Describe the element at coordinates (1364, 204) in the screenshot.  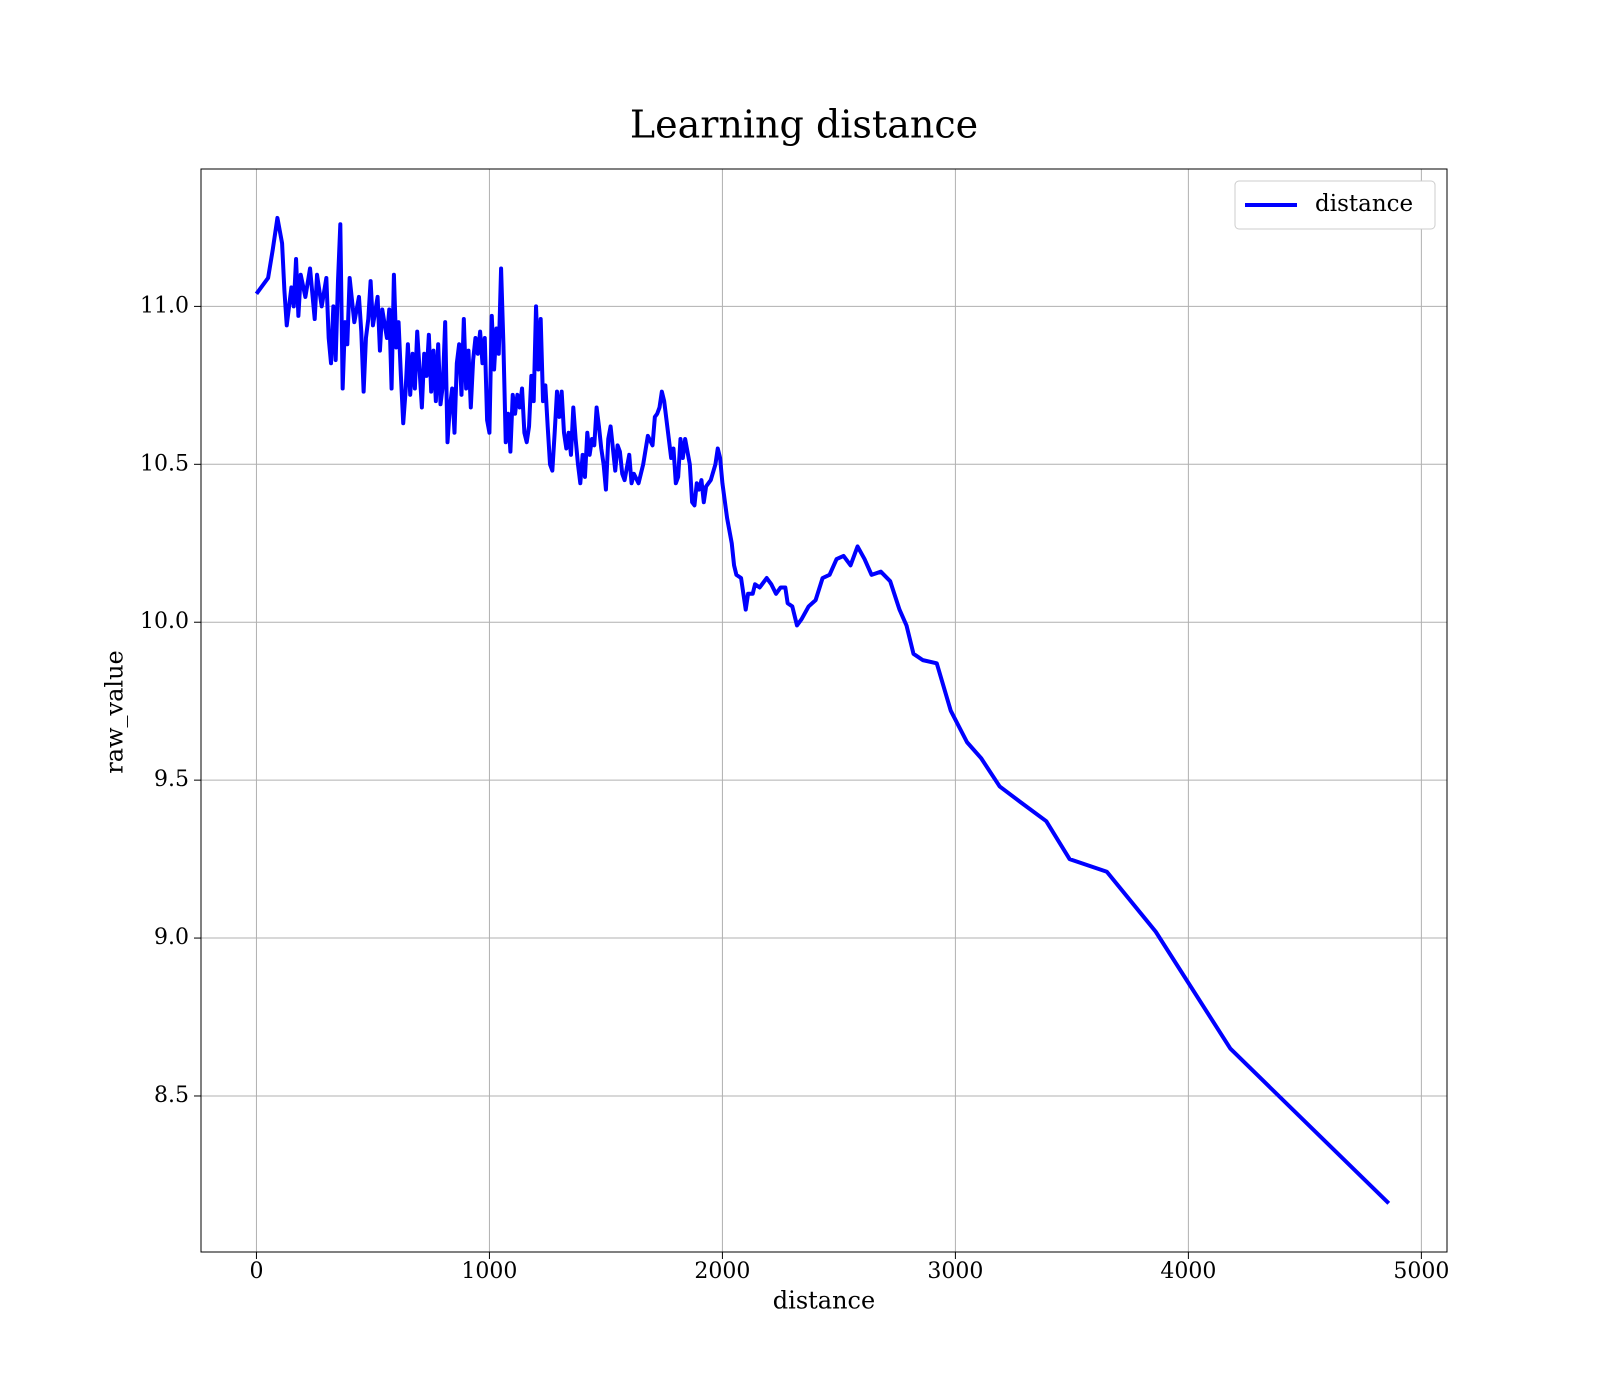
I see `legend-label: distance` at that location.